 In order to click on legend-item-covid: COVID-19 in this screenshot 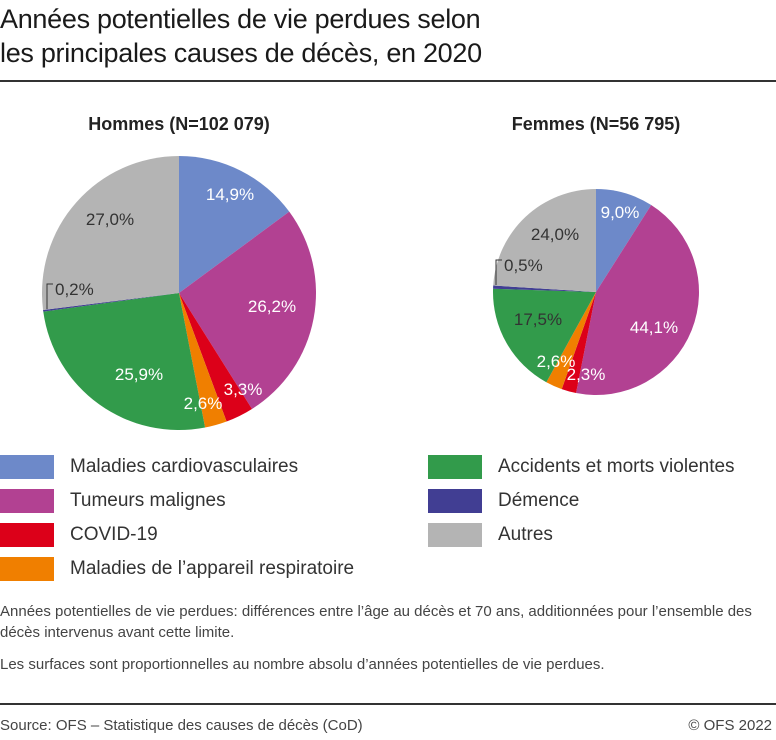, I will do `click(79, 535)`.